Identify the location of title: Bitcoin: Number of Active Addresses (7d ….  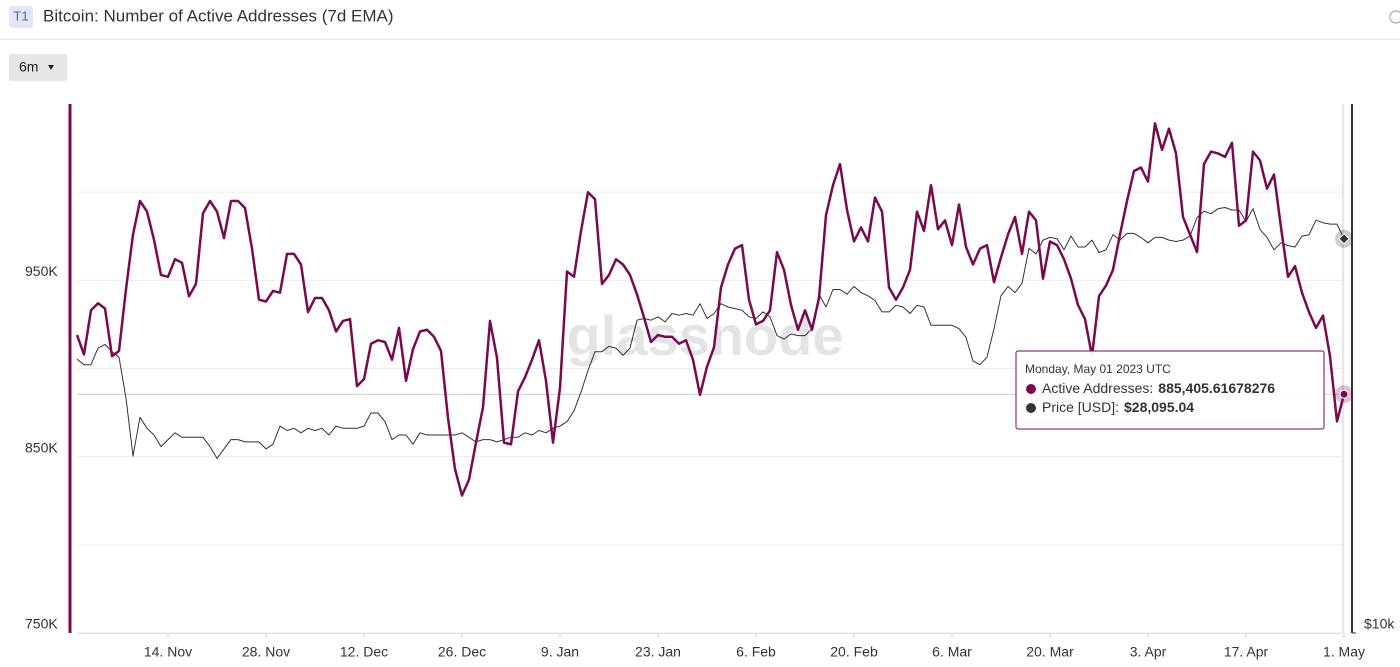
(218, 15).